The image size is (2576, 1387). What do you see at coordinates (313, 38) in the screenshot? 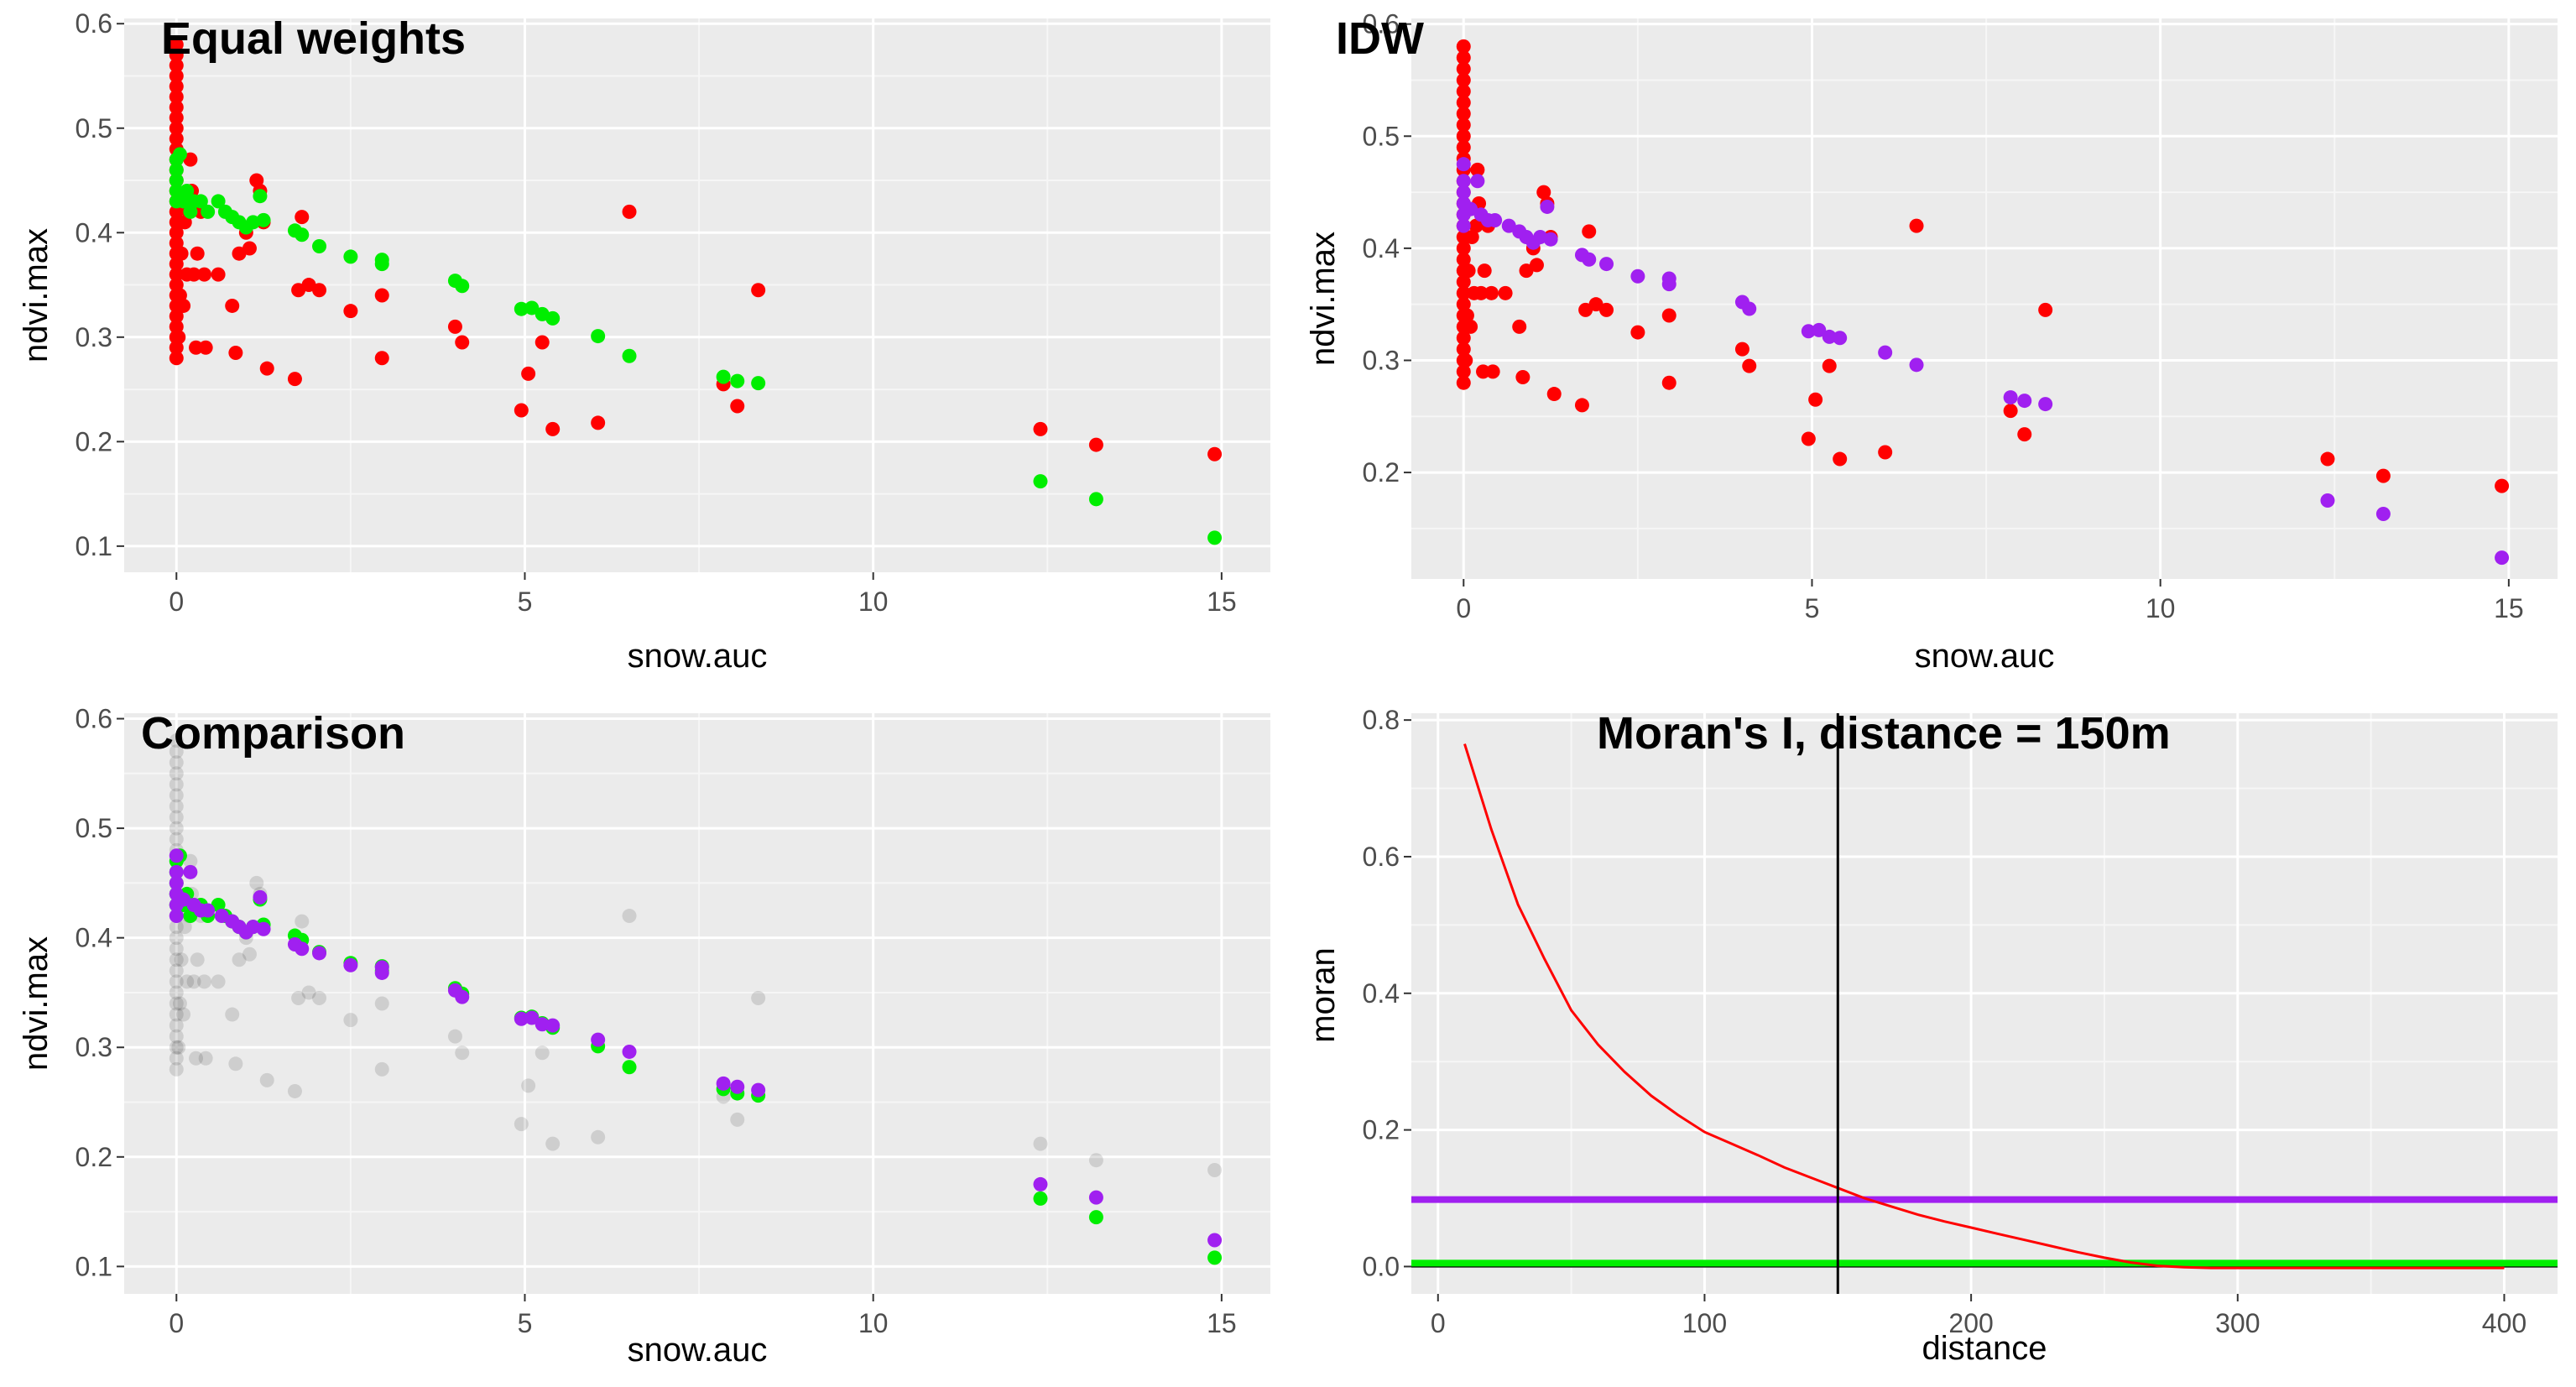
I see `panel-title-equal: Equal weights` at bounding box center [313, 38].